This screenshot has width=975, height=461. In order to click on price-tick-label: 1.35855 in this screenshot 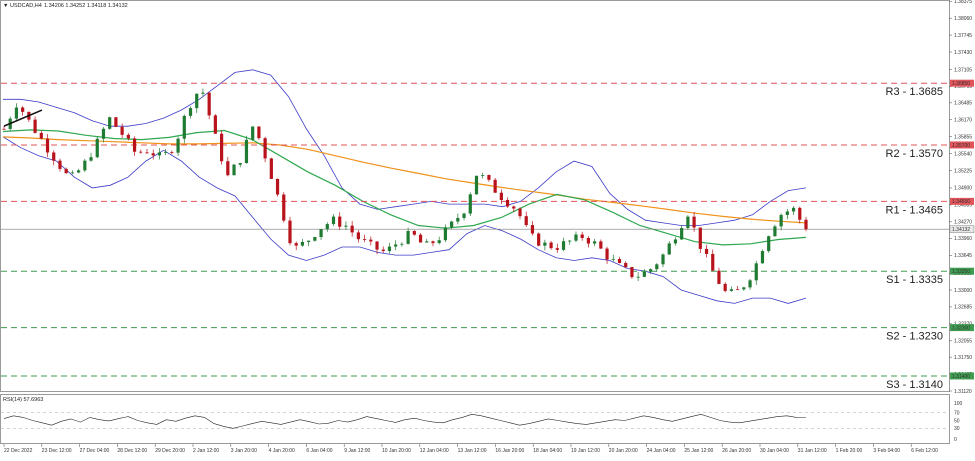, I will do `click(963, 137)`.